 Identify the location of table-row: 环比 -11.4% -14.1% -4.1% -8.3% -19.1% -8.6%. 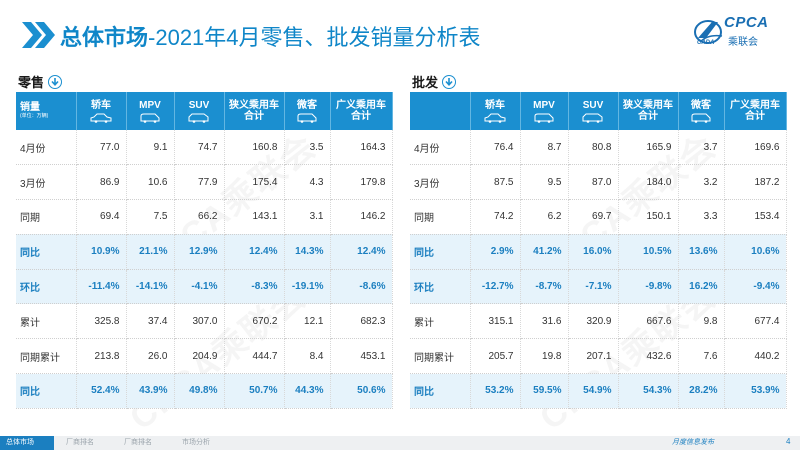
(204, 287).